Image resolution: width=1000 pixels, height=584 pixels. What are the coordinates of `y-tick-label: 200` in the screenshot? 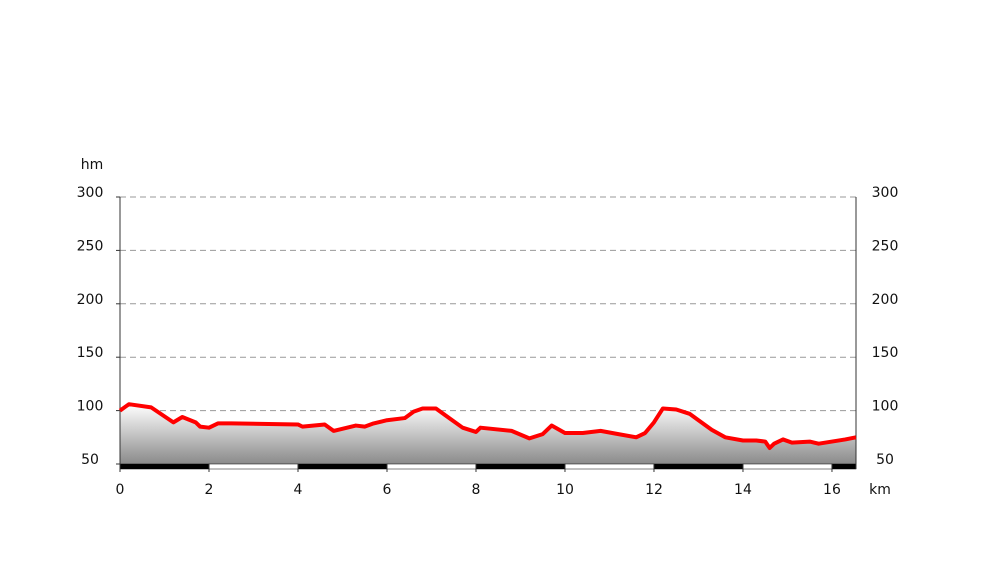 It's located at (90, 300).